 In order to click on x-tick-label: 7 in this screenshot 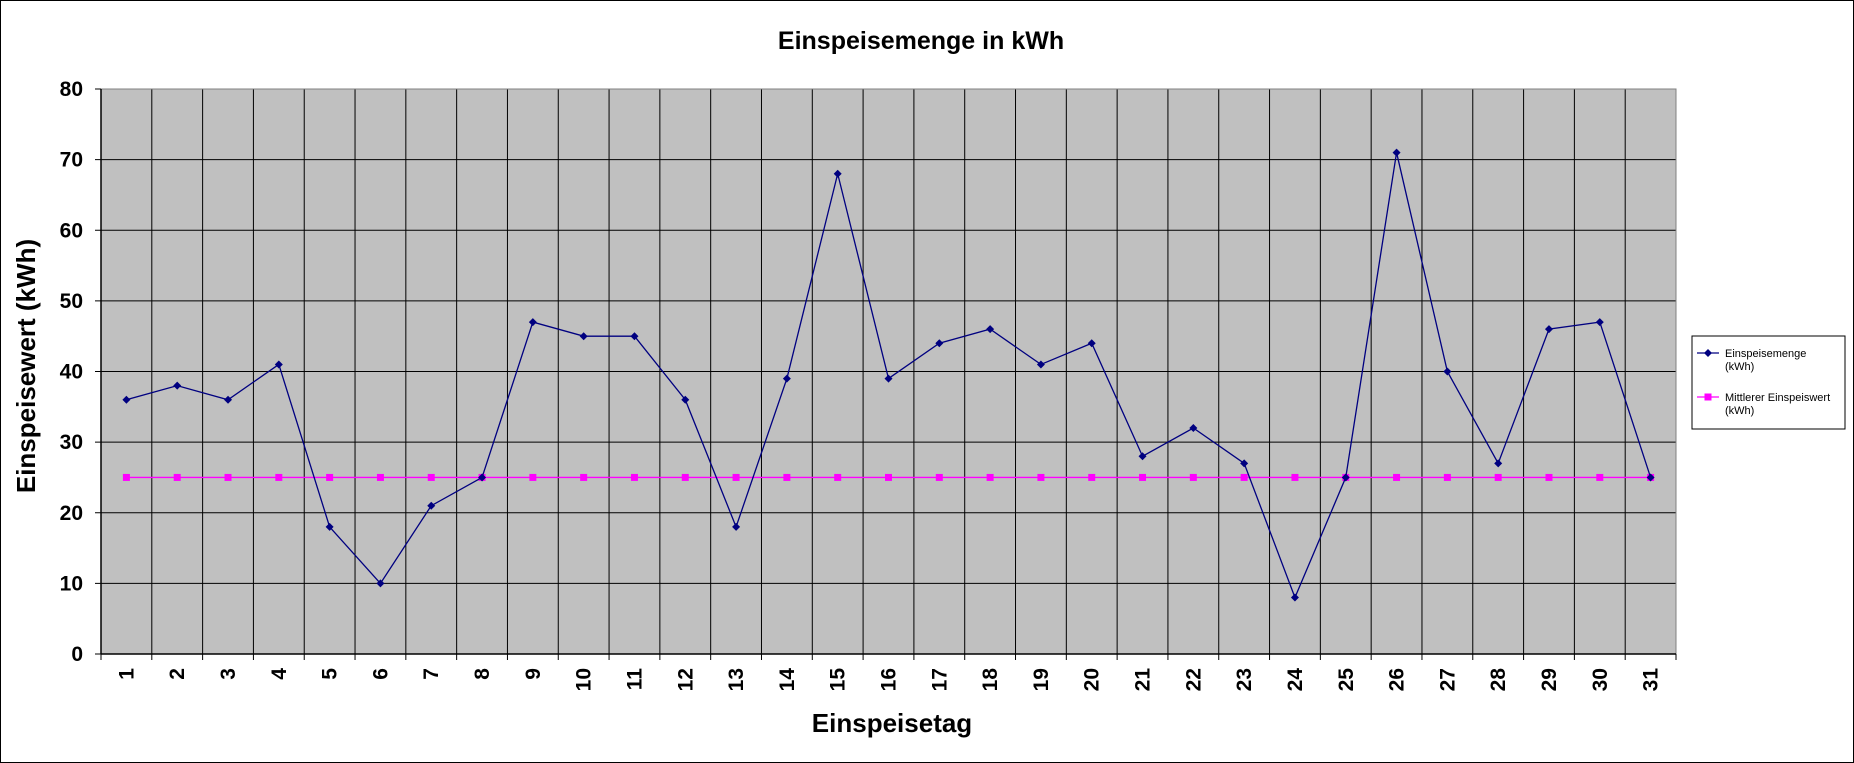, I will do `click(431, 674)`.